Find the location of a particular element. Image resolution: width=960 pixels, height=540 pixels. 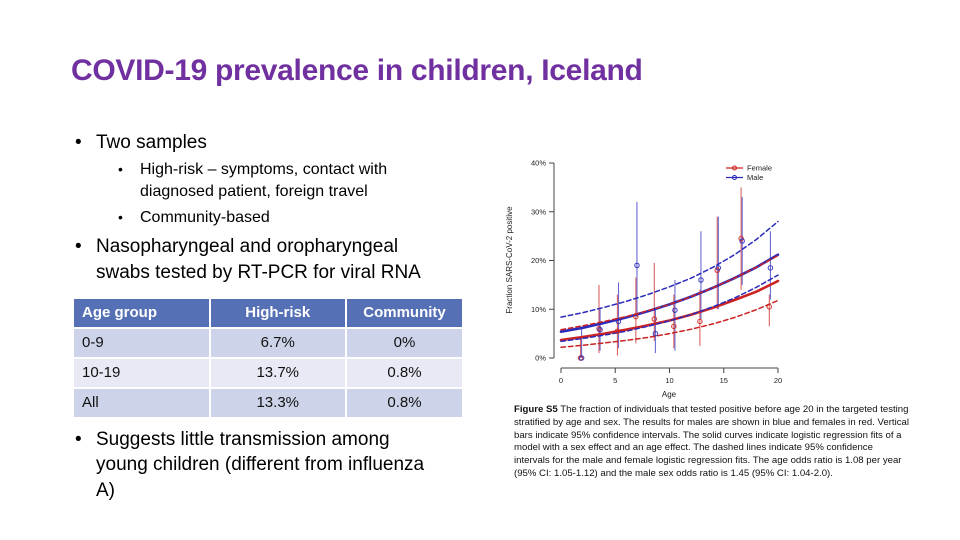

table-header: Age group High-risk Community is located at coordinates (268, 312).